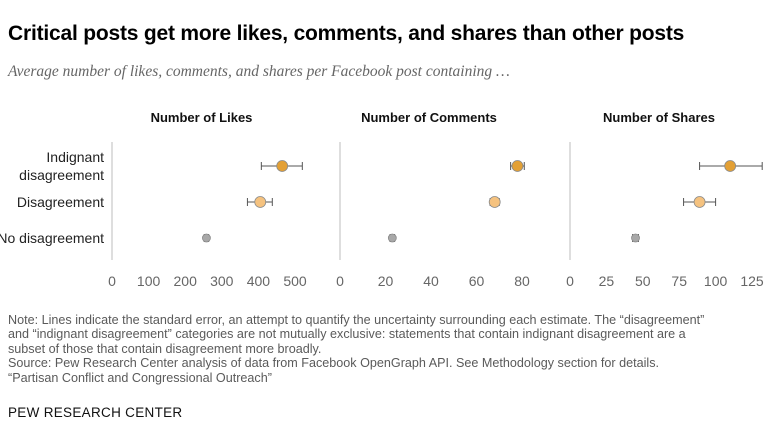 This screenshot has width=768, height=448. Describe the element at coordinates (607, 281) in the screenshot. I see `x-tick-label: 25` at that location.